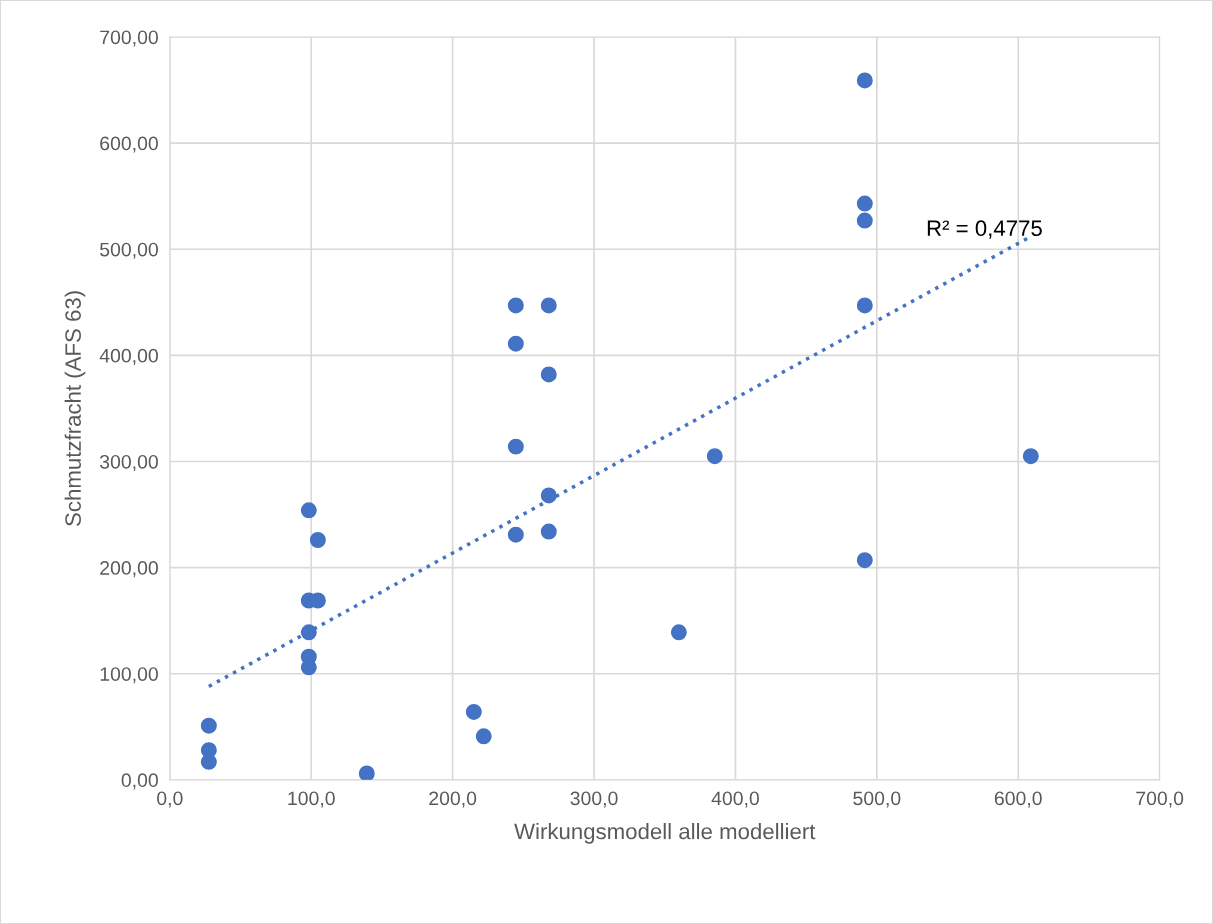 This screenshot has height=924, width=1213. I want to click on y-tick-label: 400,00, so click(128, 356).